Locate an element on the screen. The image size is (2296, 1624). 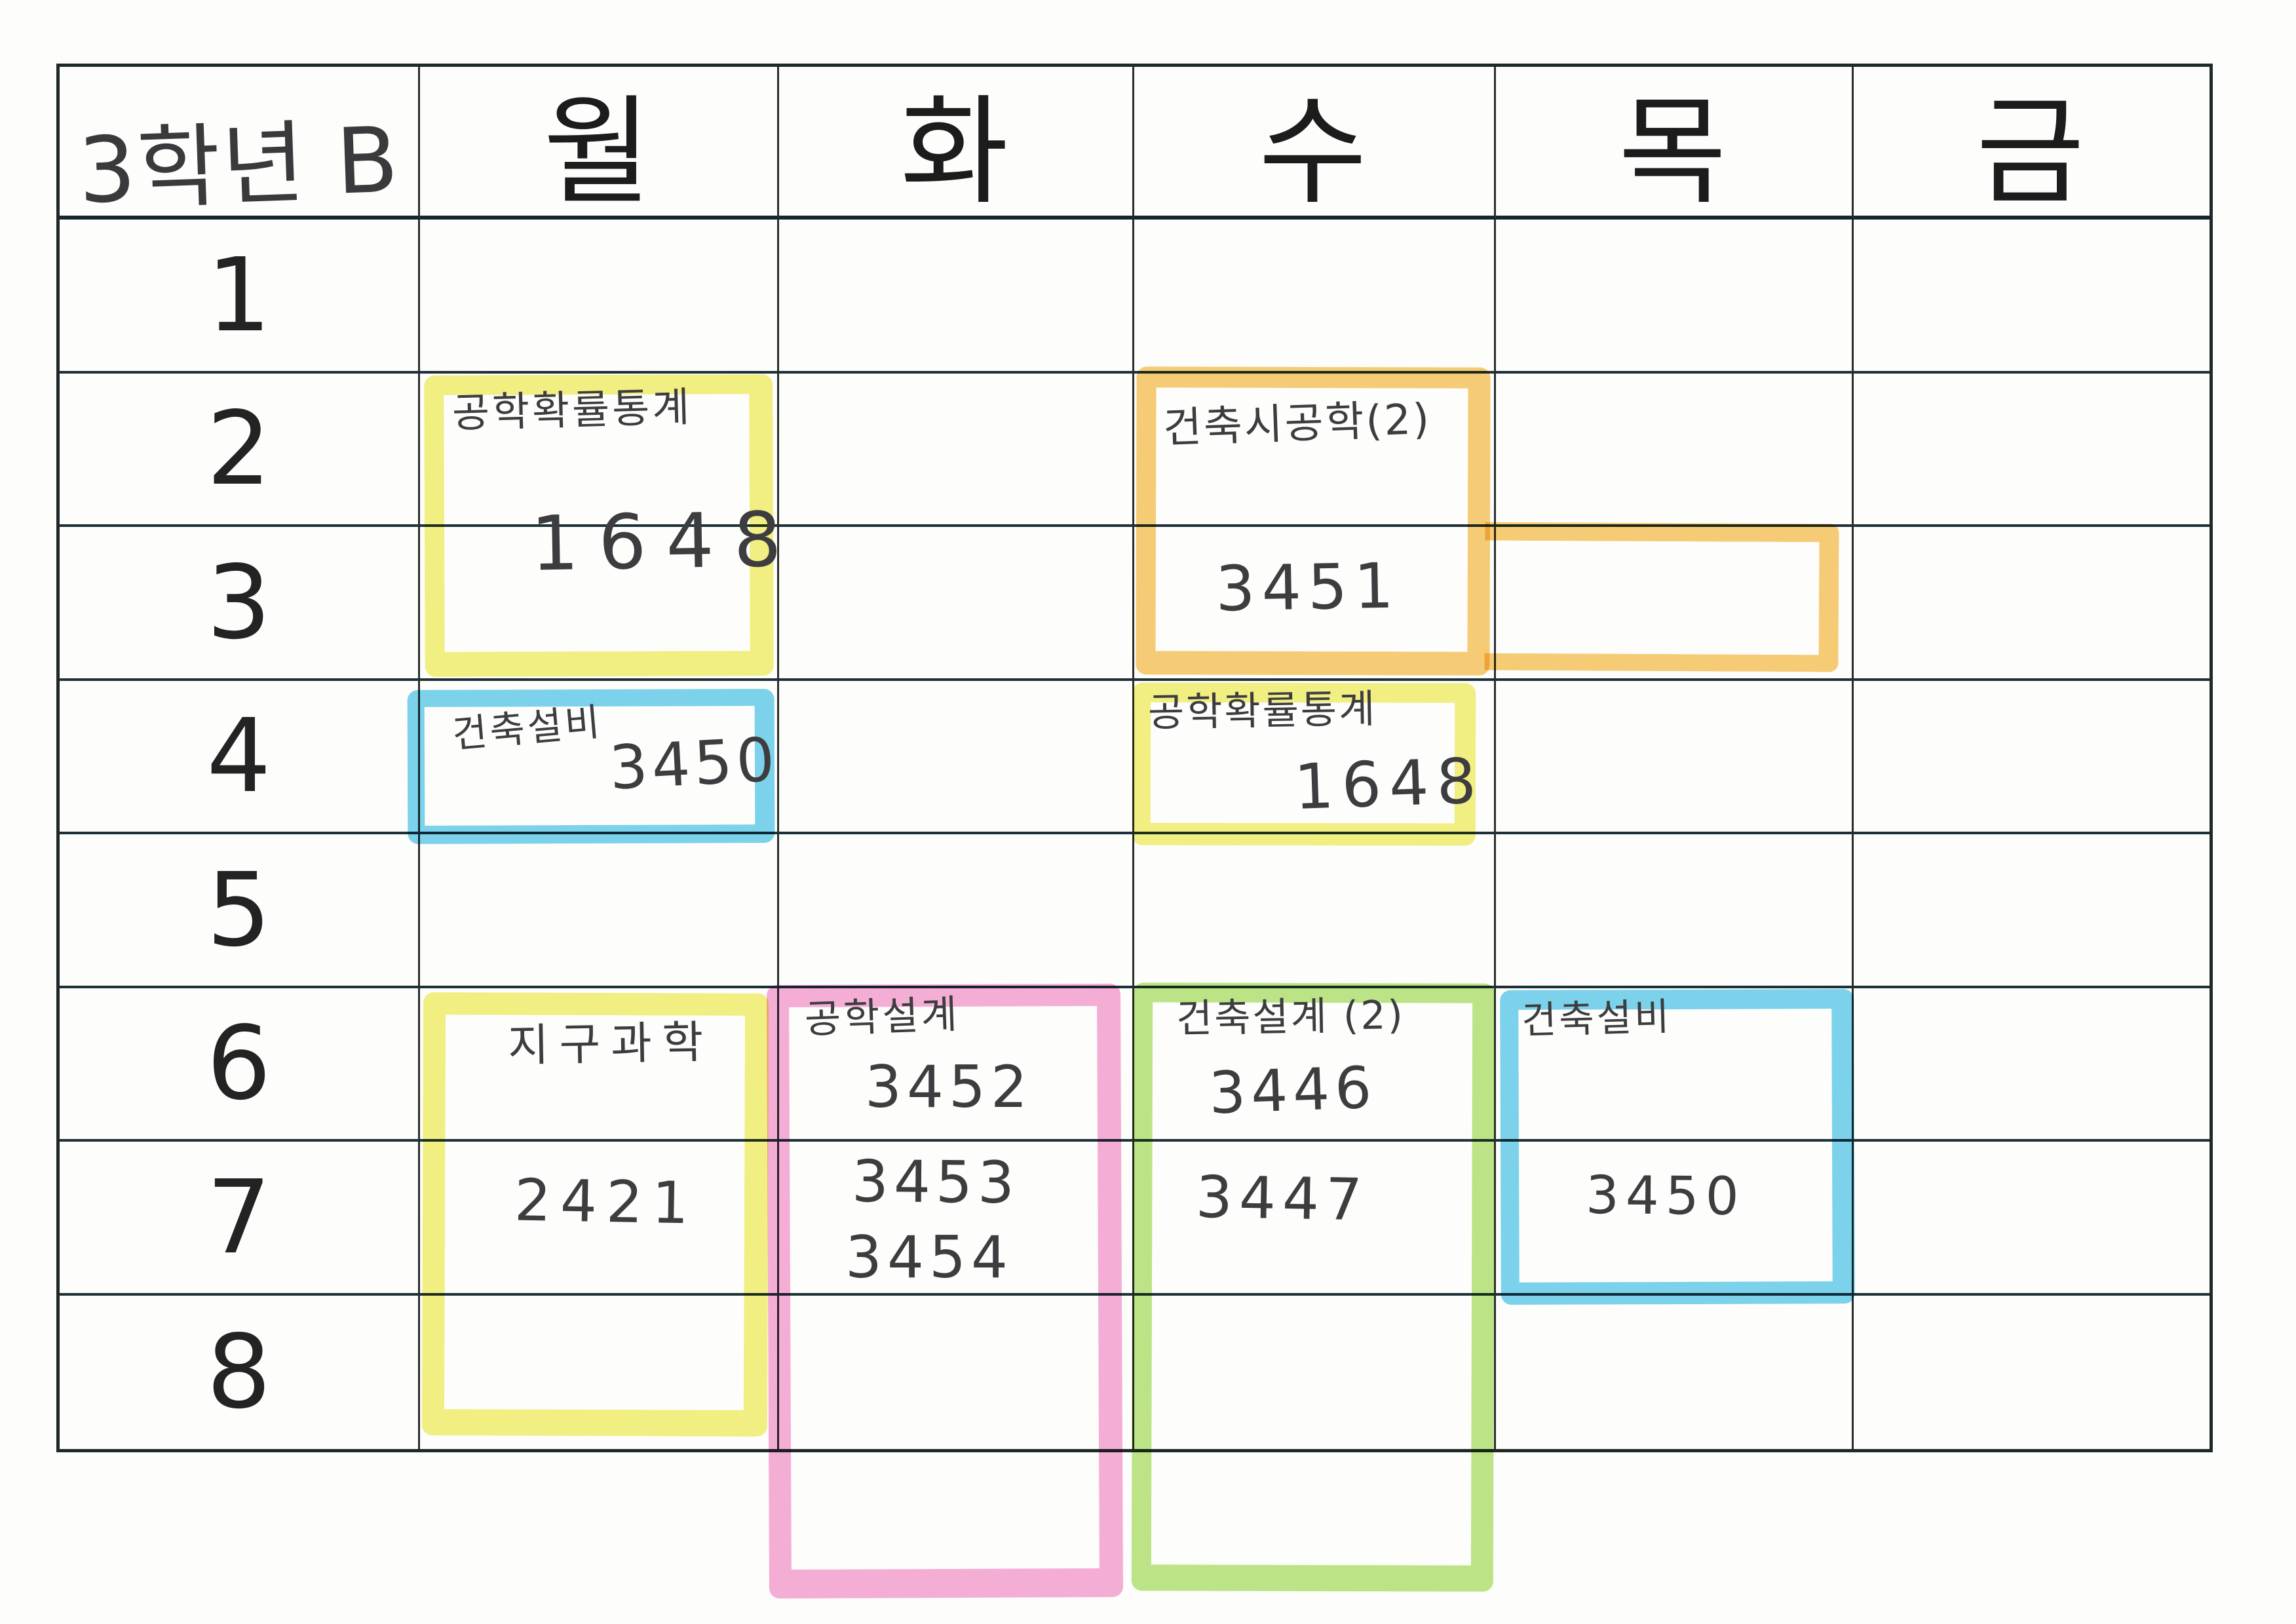
code-mon-prob: 1648 is located at coordinates (665, 542).